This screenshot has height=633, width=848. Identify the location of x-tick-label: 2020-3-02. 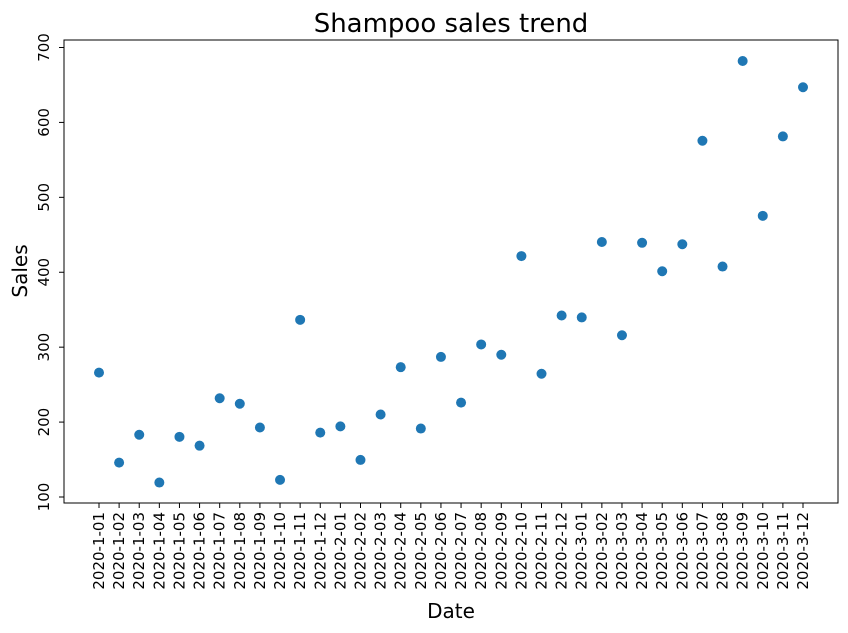
(602, 551).